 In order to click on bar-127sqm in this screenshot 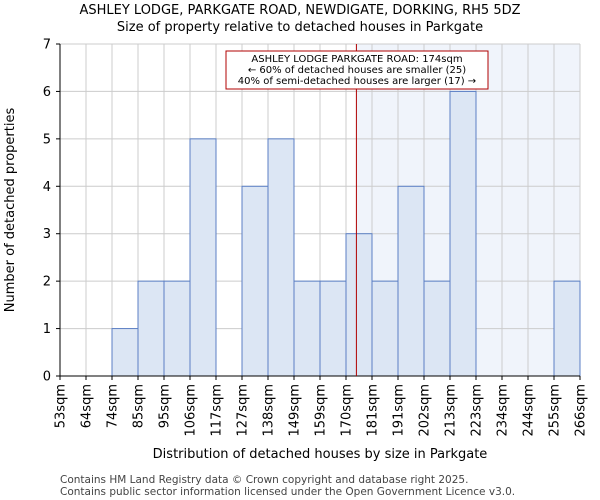, I will do `click(255, 281)`.